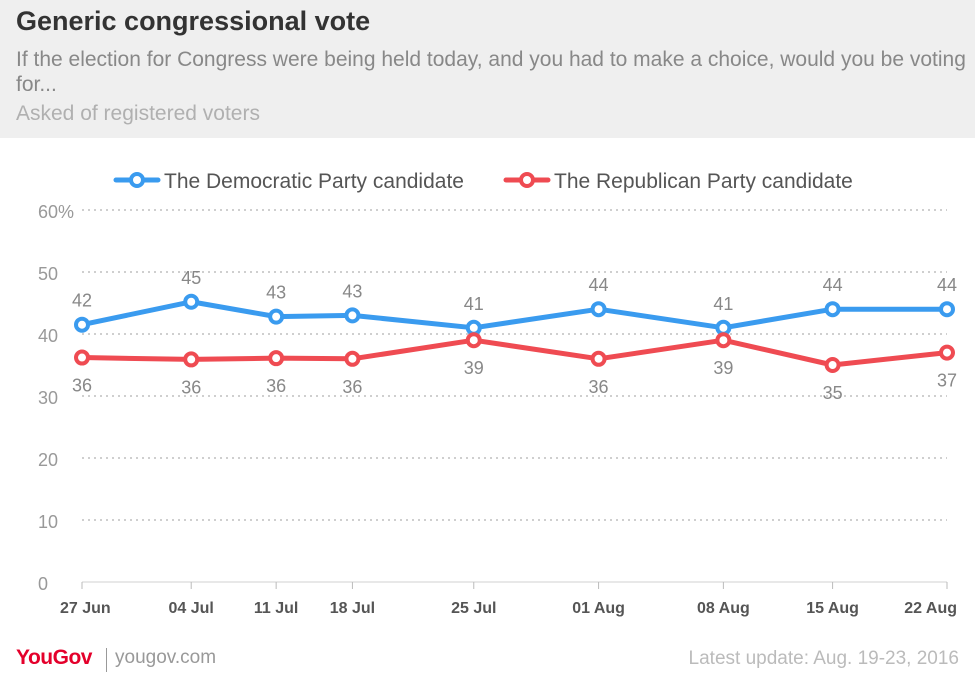 The width and height of the screenshot is (975, 685). Describe the element at coordinates (723, 608) in the screenshot. I see `x-tick-label: 08 Aug` at that location.